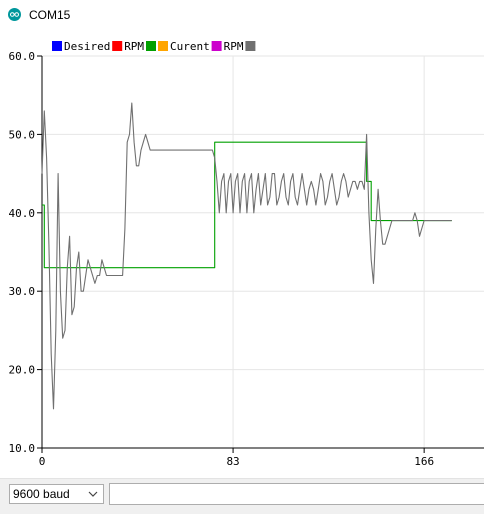 The height and width of the screenshot is (514, 484). I want to click on y-tick-label: 20.0, so click(22, 370).